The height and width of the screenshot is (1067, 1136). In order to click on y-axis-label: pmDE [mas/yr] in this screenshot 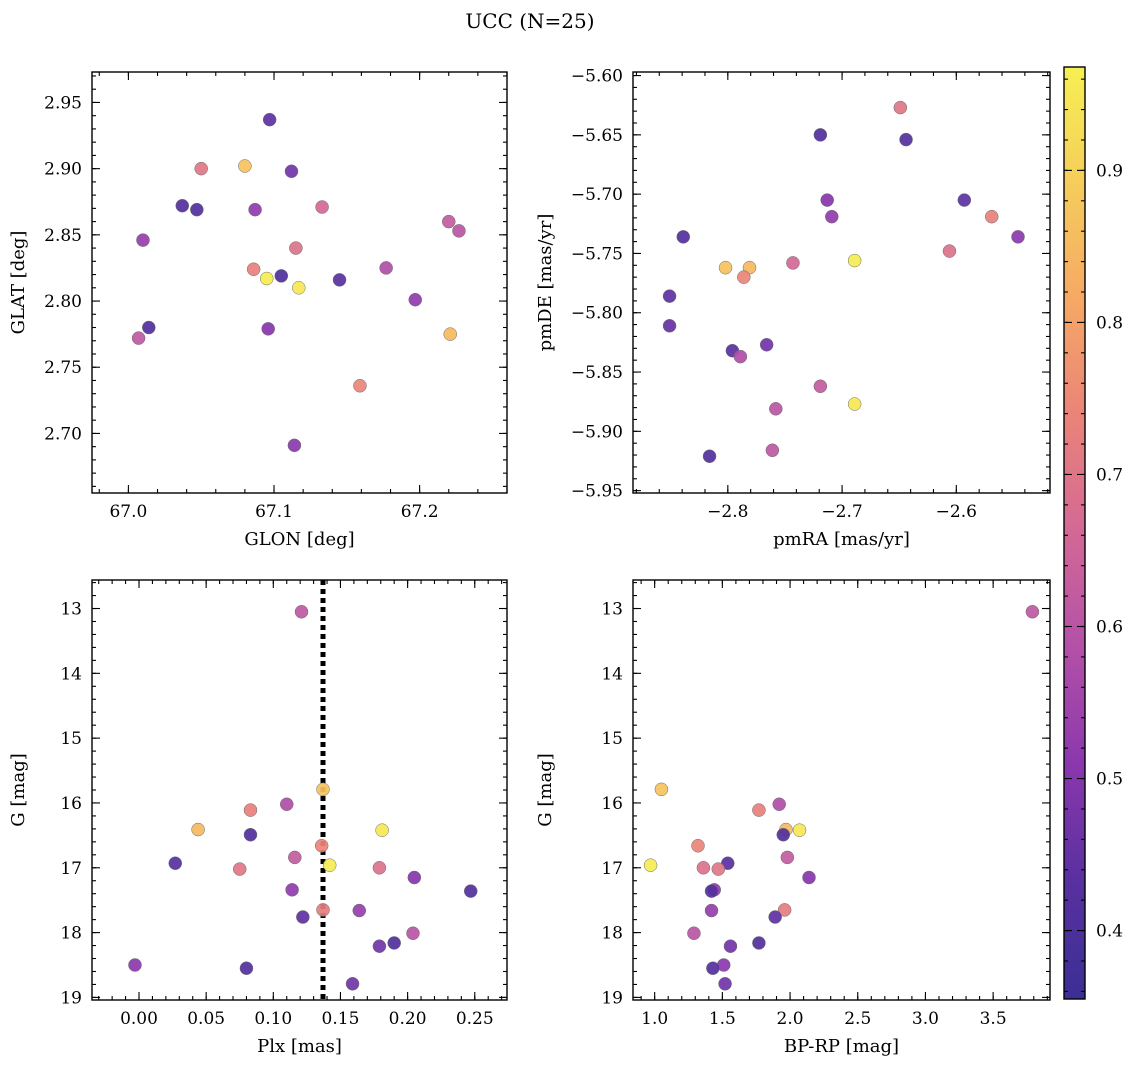, I will do `click(545, 283)`.